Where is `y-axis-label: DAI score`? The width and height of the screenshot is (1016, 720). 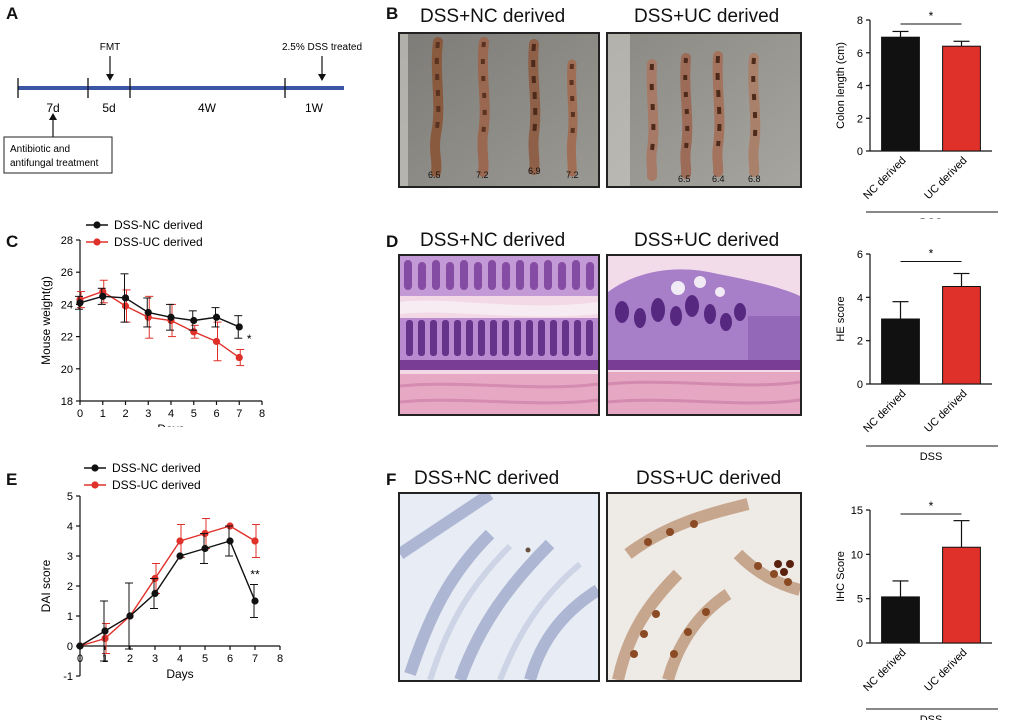 y-axis-label: DAI score is located at coordinates (46, 585).